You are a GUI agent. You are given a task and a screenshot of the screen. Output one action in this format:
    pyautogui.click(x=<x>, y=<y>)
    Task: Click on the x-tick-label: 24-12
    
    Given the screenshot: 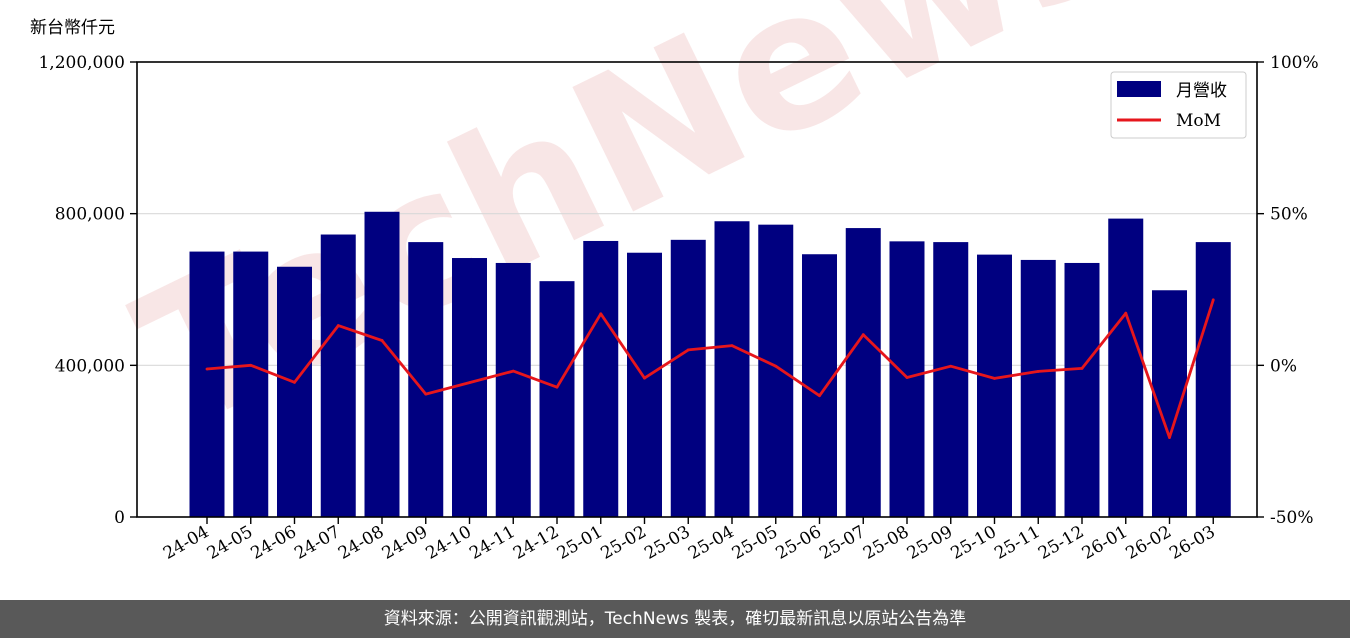 What is the action you would take?
    pyautogui.click(x=536, y=543)
    